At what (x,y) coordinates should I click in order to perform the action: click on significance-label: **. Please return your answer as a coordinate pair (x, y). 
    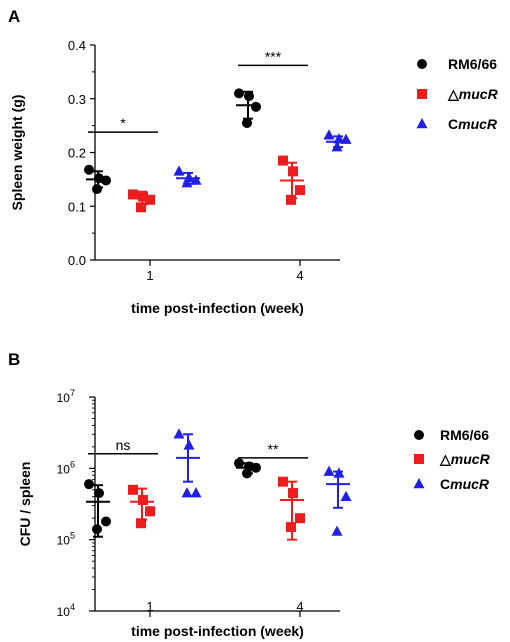
    Looking at the image, I should click on (273, 449).